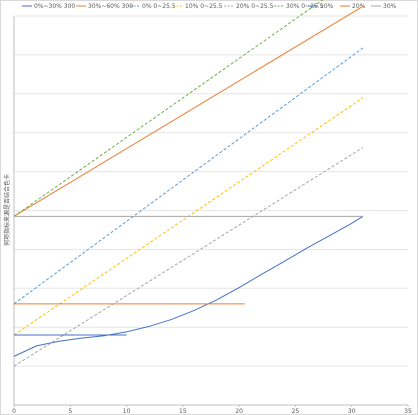 The height and width of the screenshot is (415, 418). Describe the element at coordinates (390, 6) in the screenshot. I see `legend-label: 30%` at that location.